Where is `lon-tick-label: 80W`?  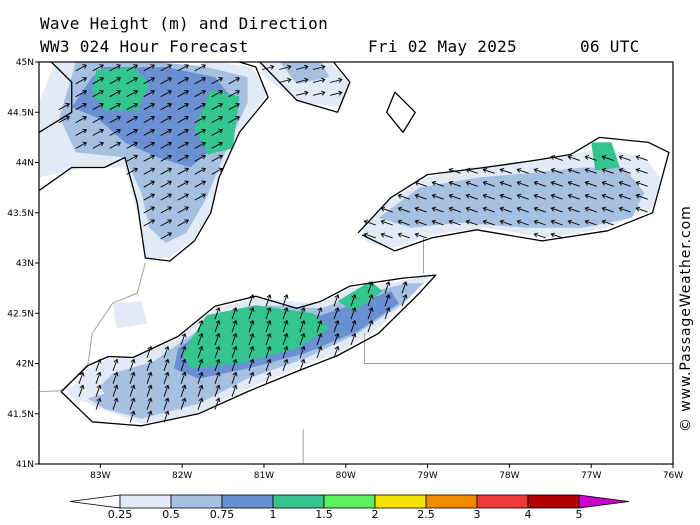
lon-tick-label: 80W is located at coordinates (346, 476).